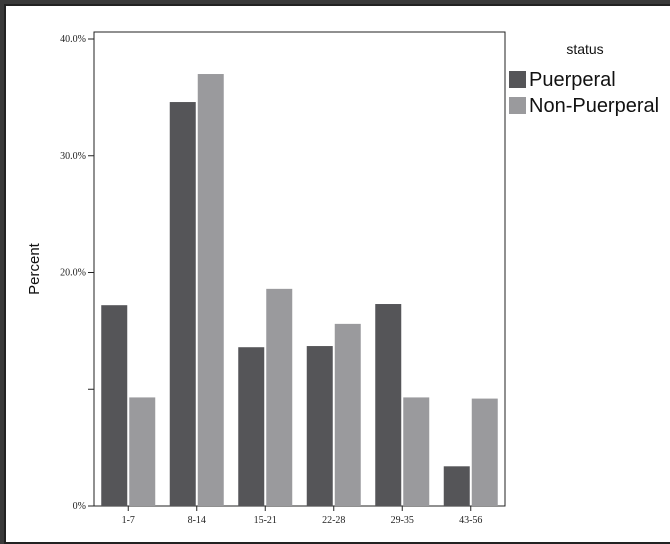 The image size is (670, 544). What do you see at coordinates (34, 268) in the screenshot?
I see `y-axis-title: Percent` at bounding box center [34, 268].